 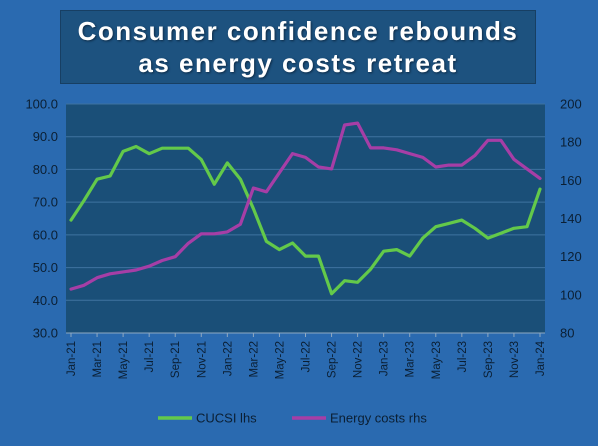 What do you see at coordinates (463, 356) in the screenshot?
I see `x-tick-label: Jul-23` at bounding box center [463, 356].